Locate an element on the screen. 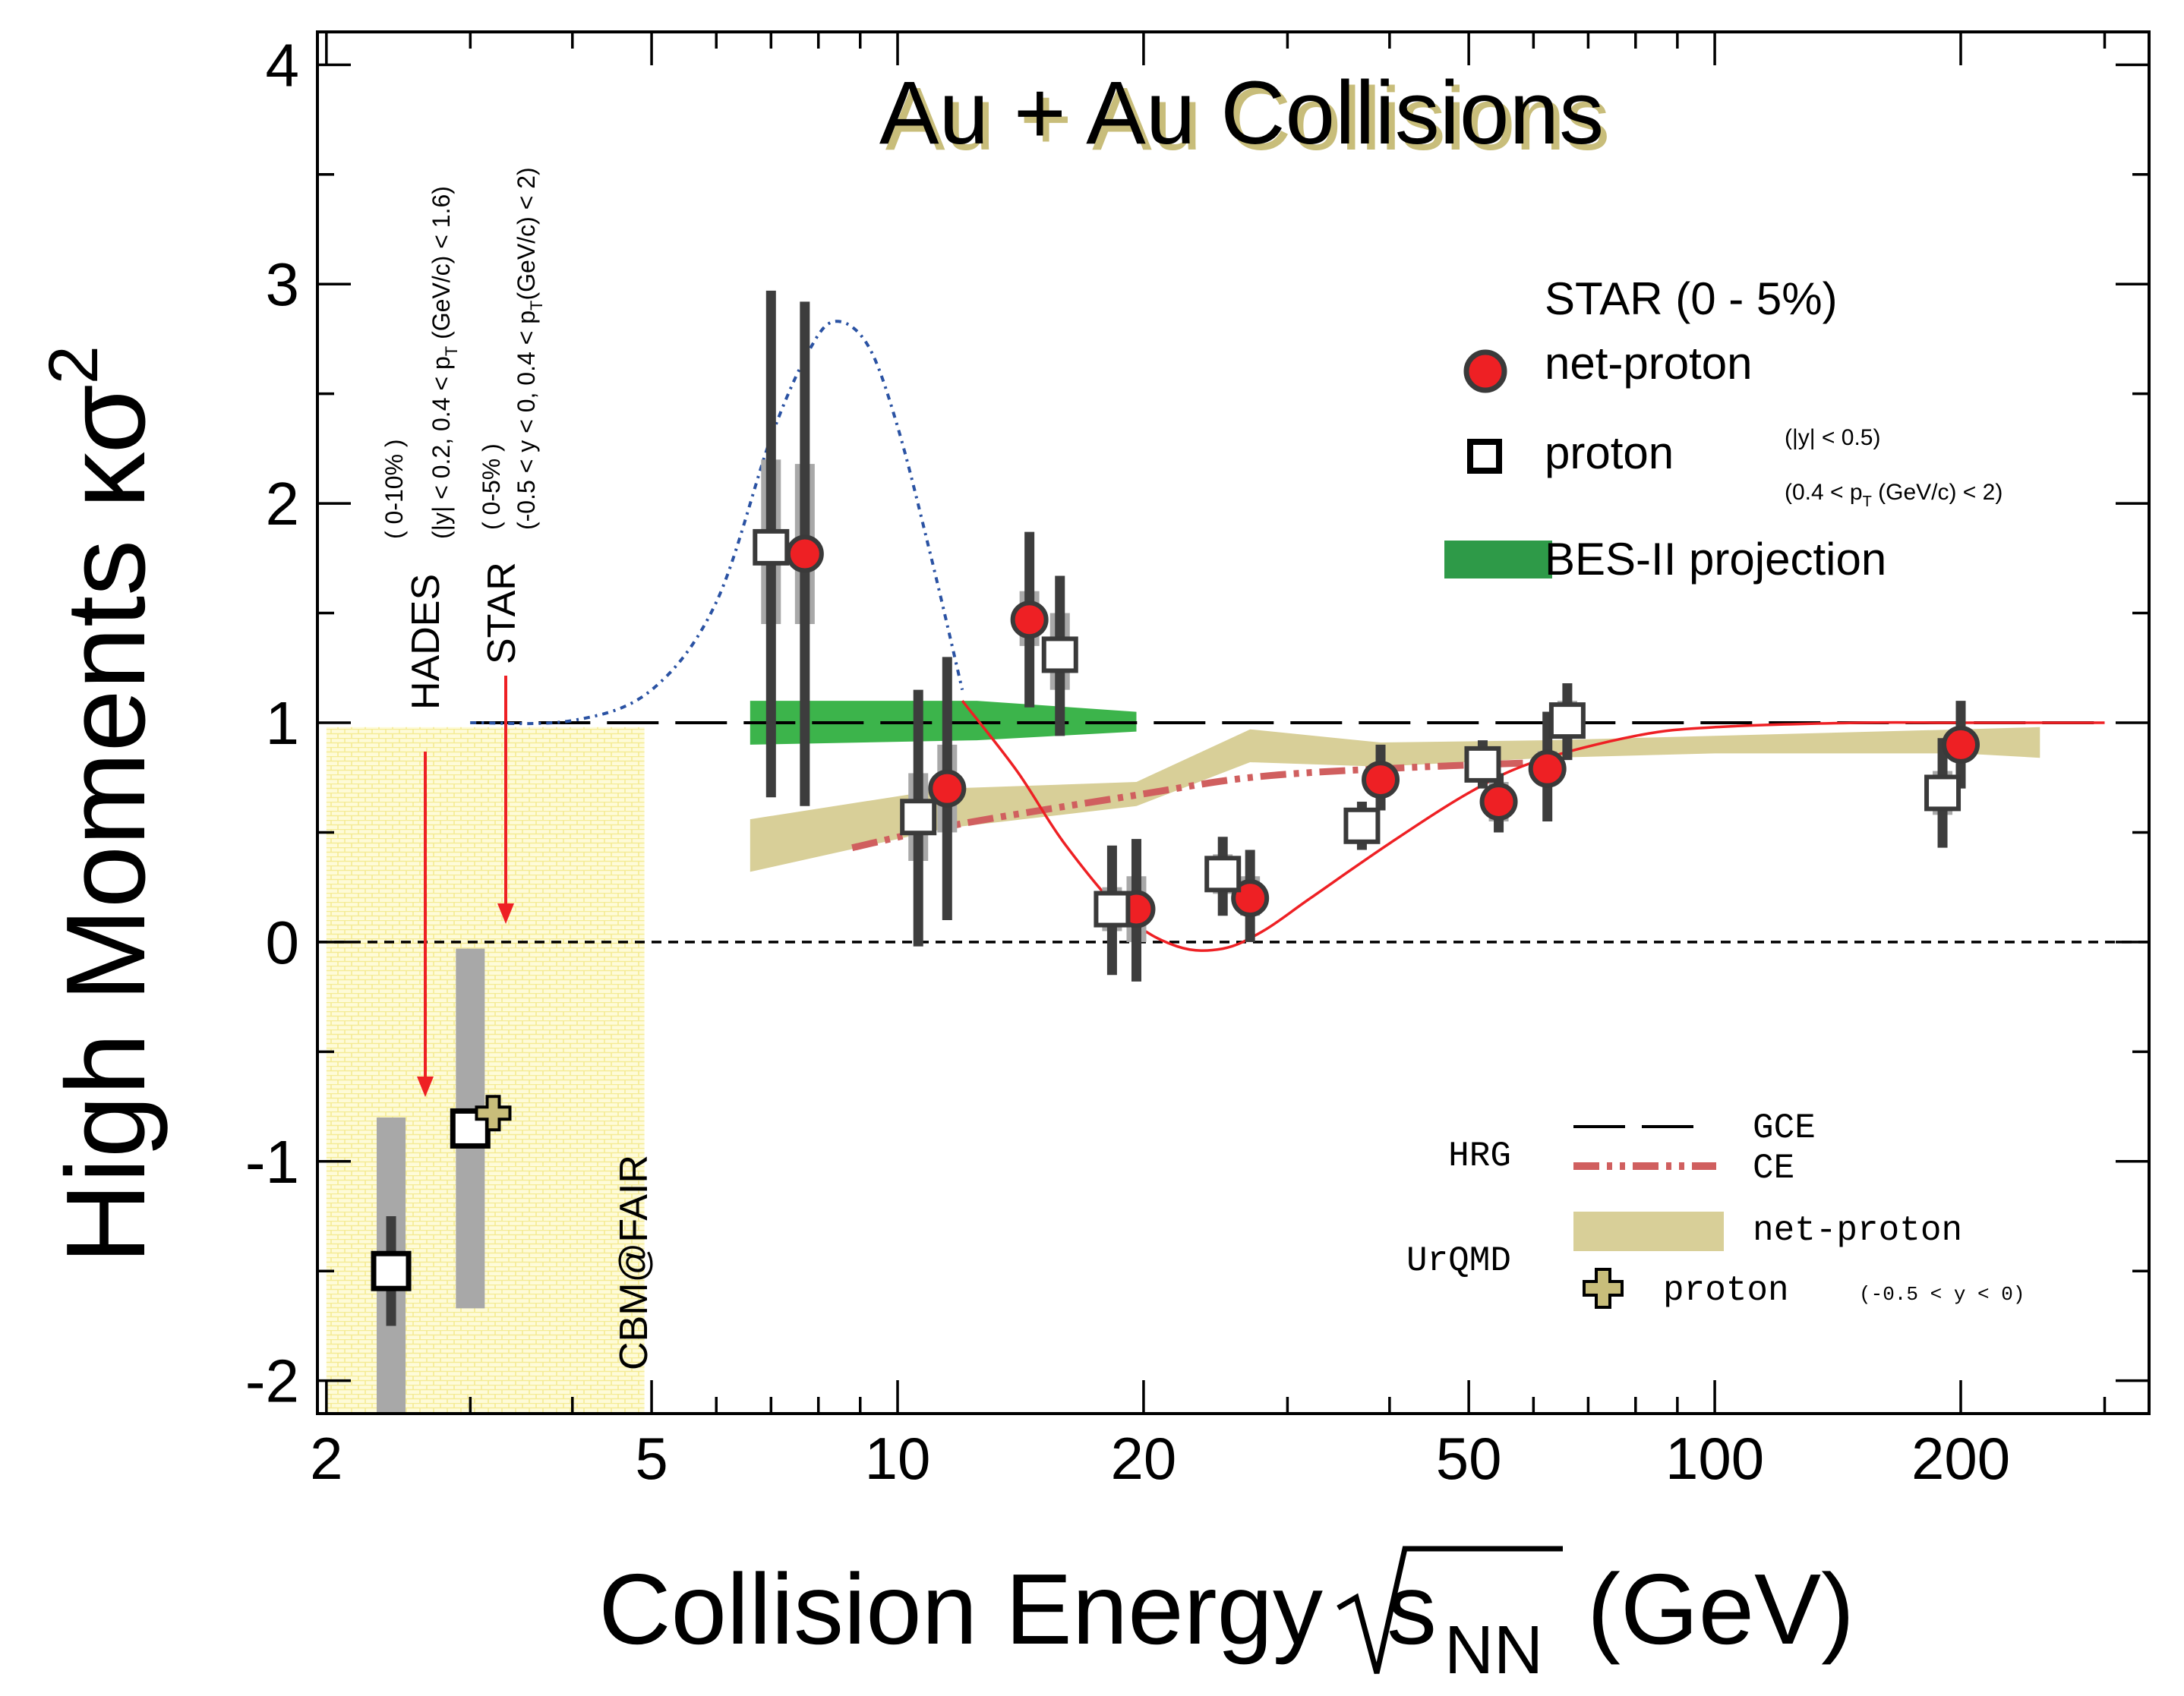  hades-name: HADES is located at coordinates (426, 642).